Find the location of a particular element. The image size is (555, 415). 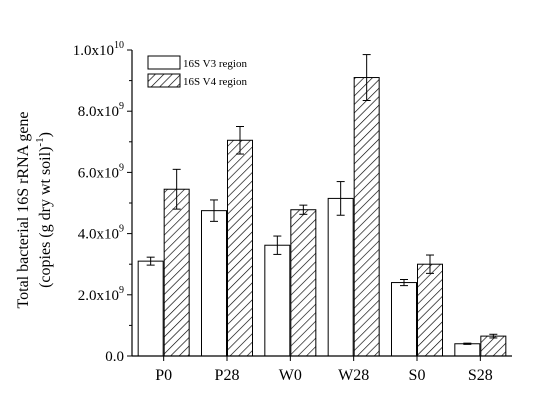

error-bar-P28-v4 is located at coordinates (240, 140).